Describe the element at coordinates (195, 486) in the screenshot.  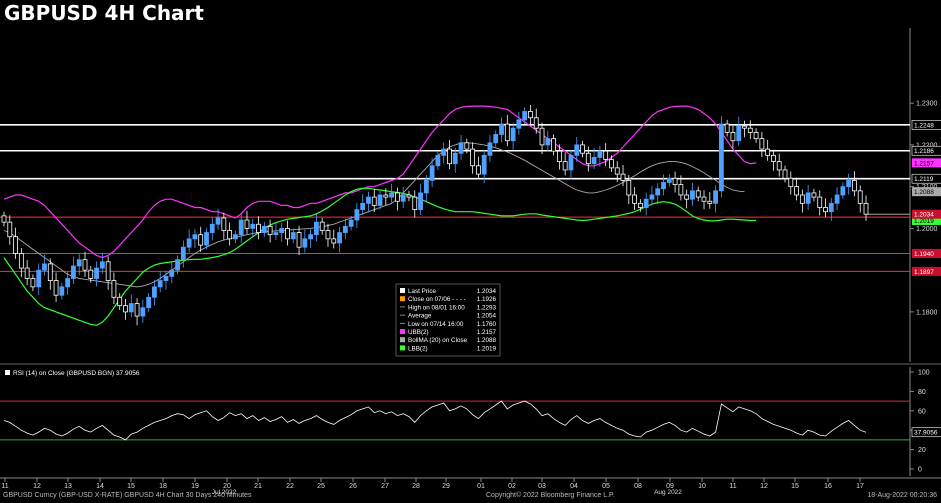
I see `time-tick-label: 19` at that location.